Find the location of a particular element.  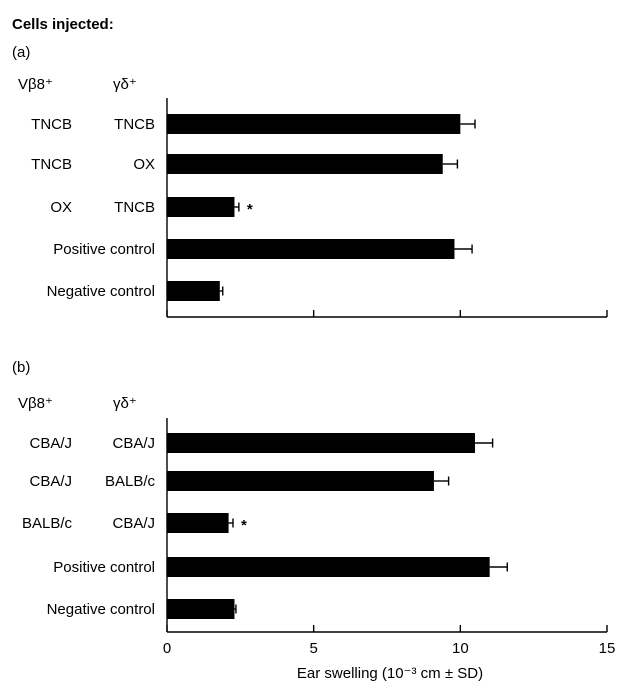

panel-b-x-tick-label: 15 is located at coordinates (607, 648).